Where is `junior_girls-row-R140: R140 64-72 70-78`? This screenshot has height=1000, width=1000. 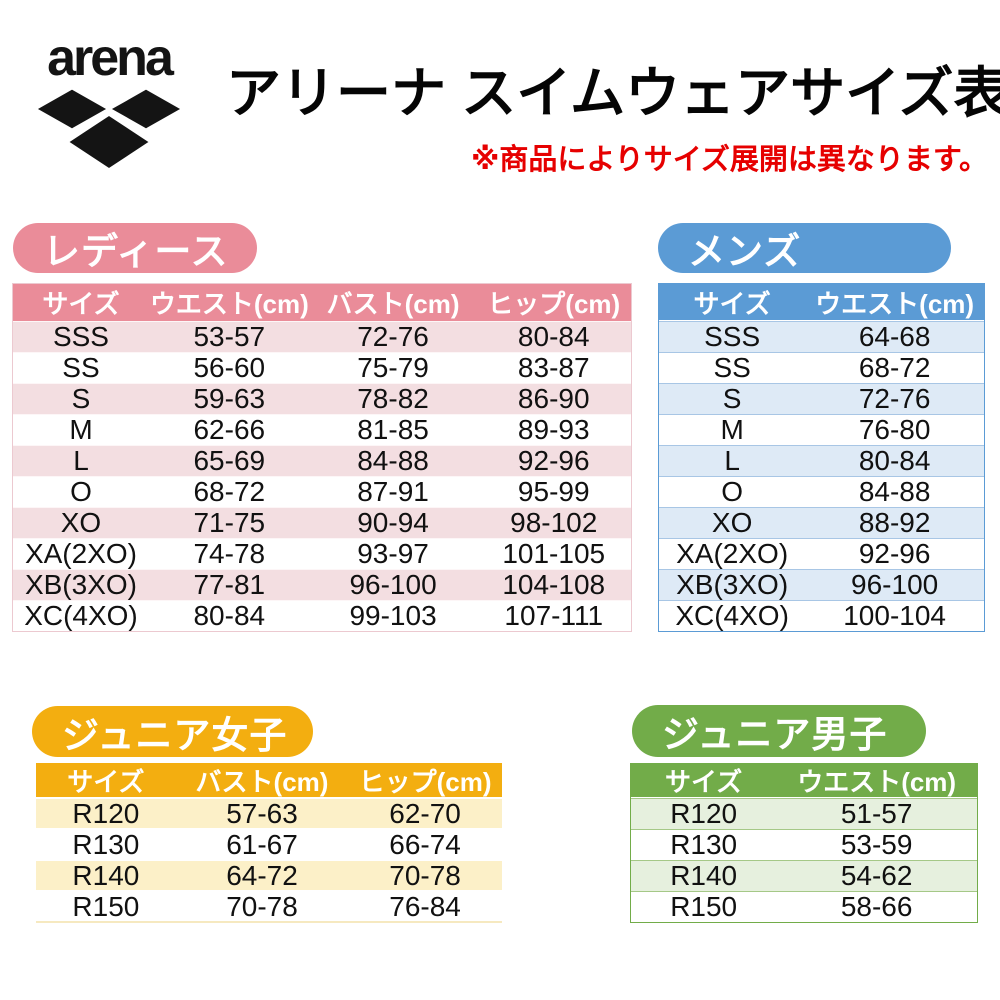 junior_girls-row-R140: R140 64-72 70-78 is located at coordinates (269, 874).